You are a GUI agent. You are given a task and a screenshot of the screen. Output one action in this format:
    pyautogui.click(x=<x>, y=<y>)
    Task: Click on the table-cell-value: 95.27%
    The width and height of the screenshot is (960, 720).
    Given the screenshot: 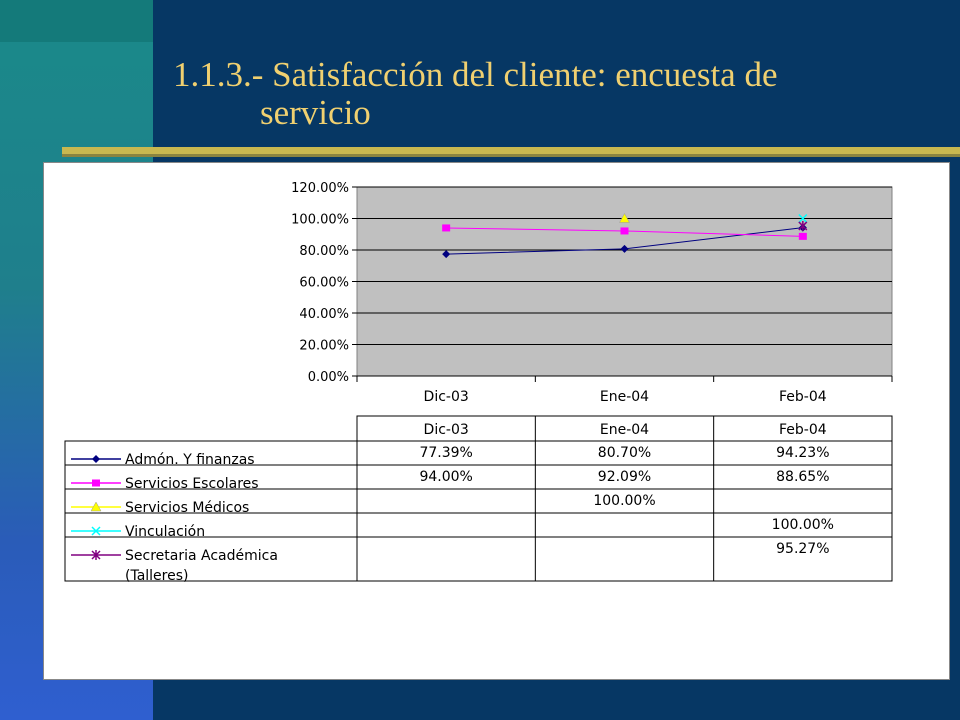 What is the action you would take?
    pyautogui.click(x=802, y=549)
    